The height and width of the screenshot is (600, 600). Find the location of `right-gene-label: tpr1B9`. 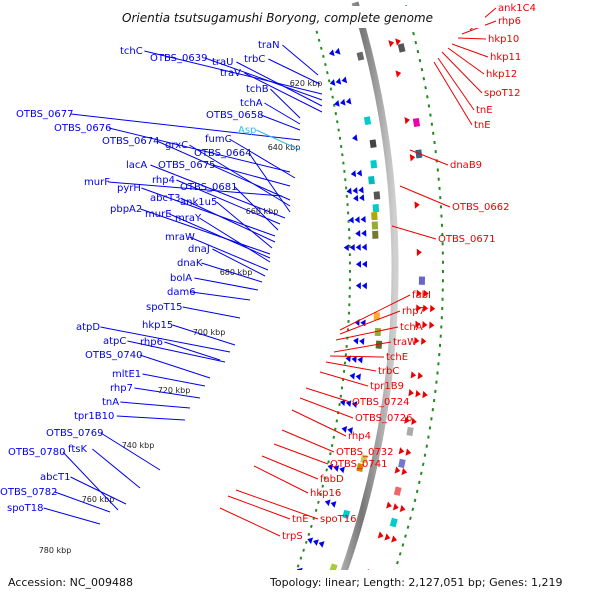

right-gene-label: tpr1B9 is located at coordinates (387, 386).